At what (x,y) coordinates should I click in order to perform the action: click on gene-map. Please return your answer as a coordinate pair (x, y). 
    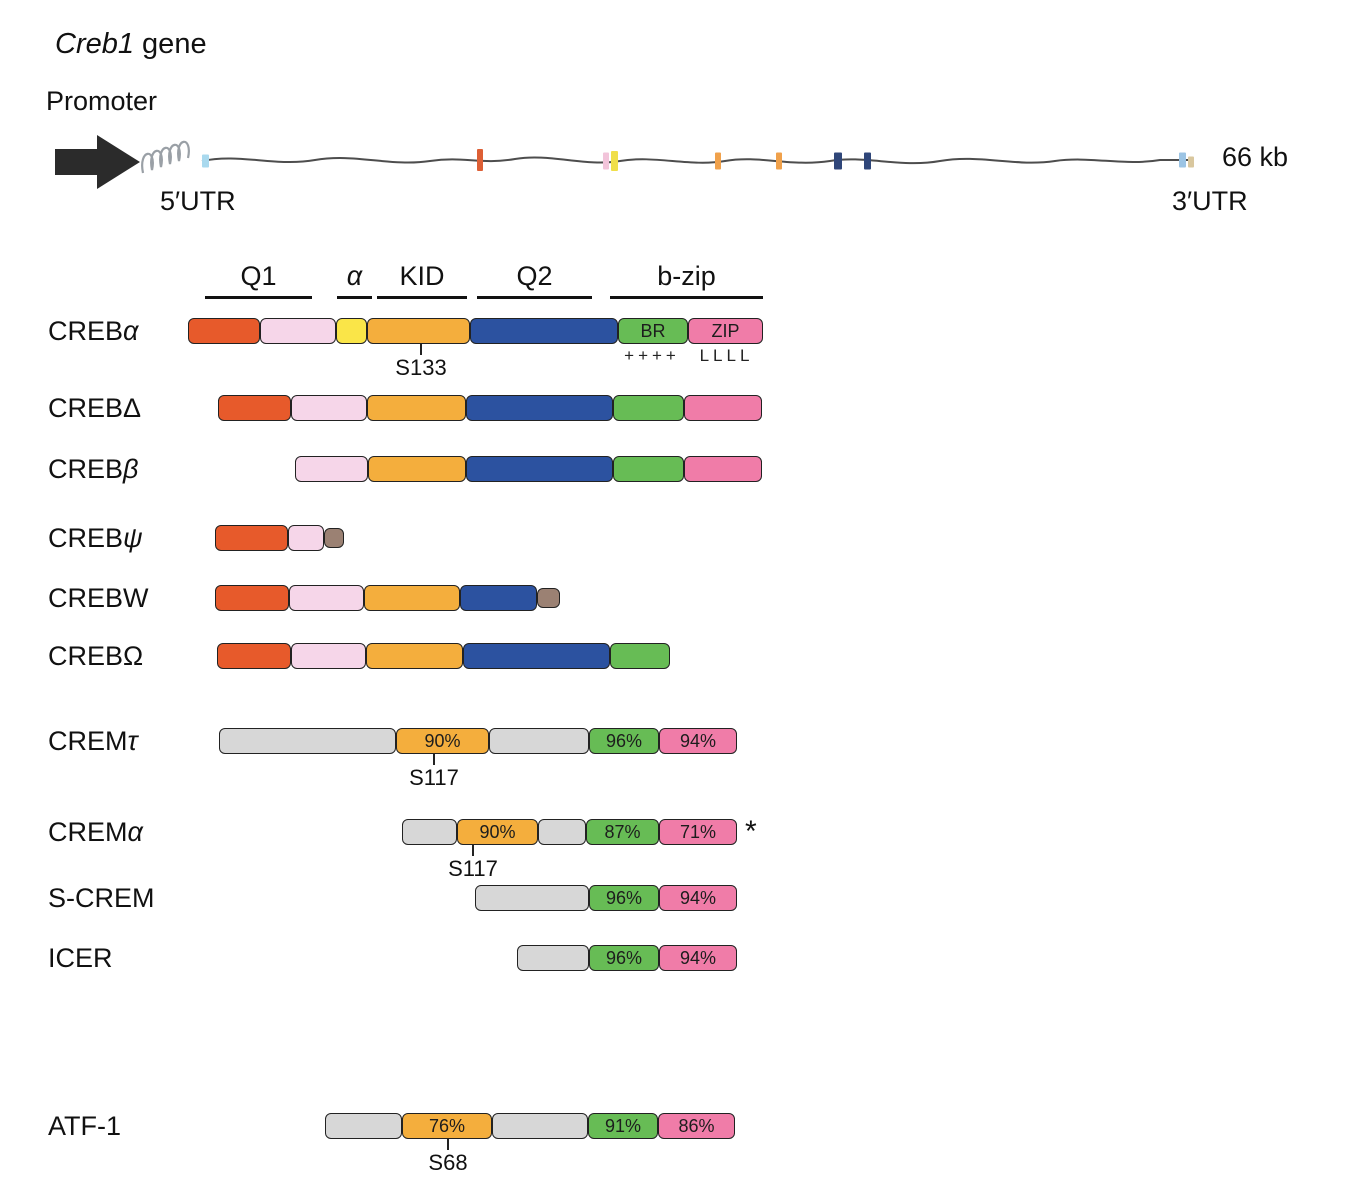
    Looking at the image, I should click on (624, 162).